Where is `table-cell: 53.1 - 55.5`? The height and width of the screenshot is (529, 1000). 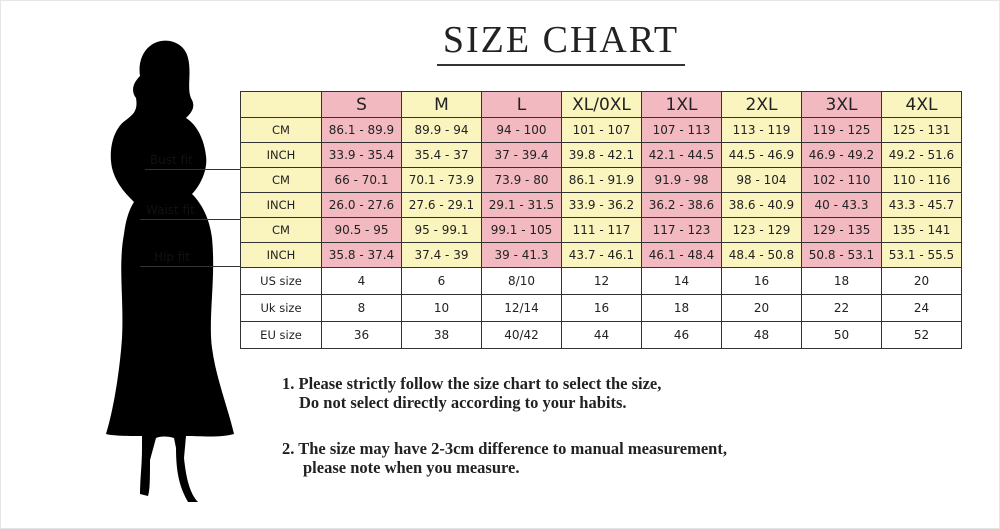
table-cell: 53.1 - 55.5 is located at coordinates (921, 255).